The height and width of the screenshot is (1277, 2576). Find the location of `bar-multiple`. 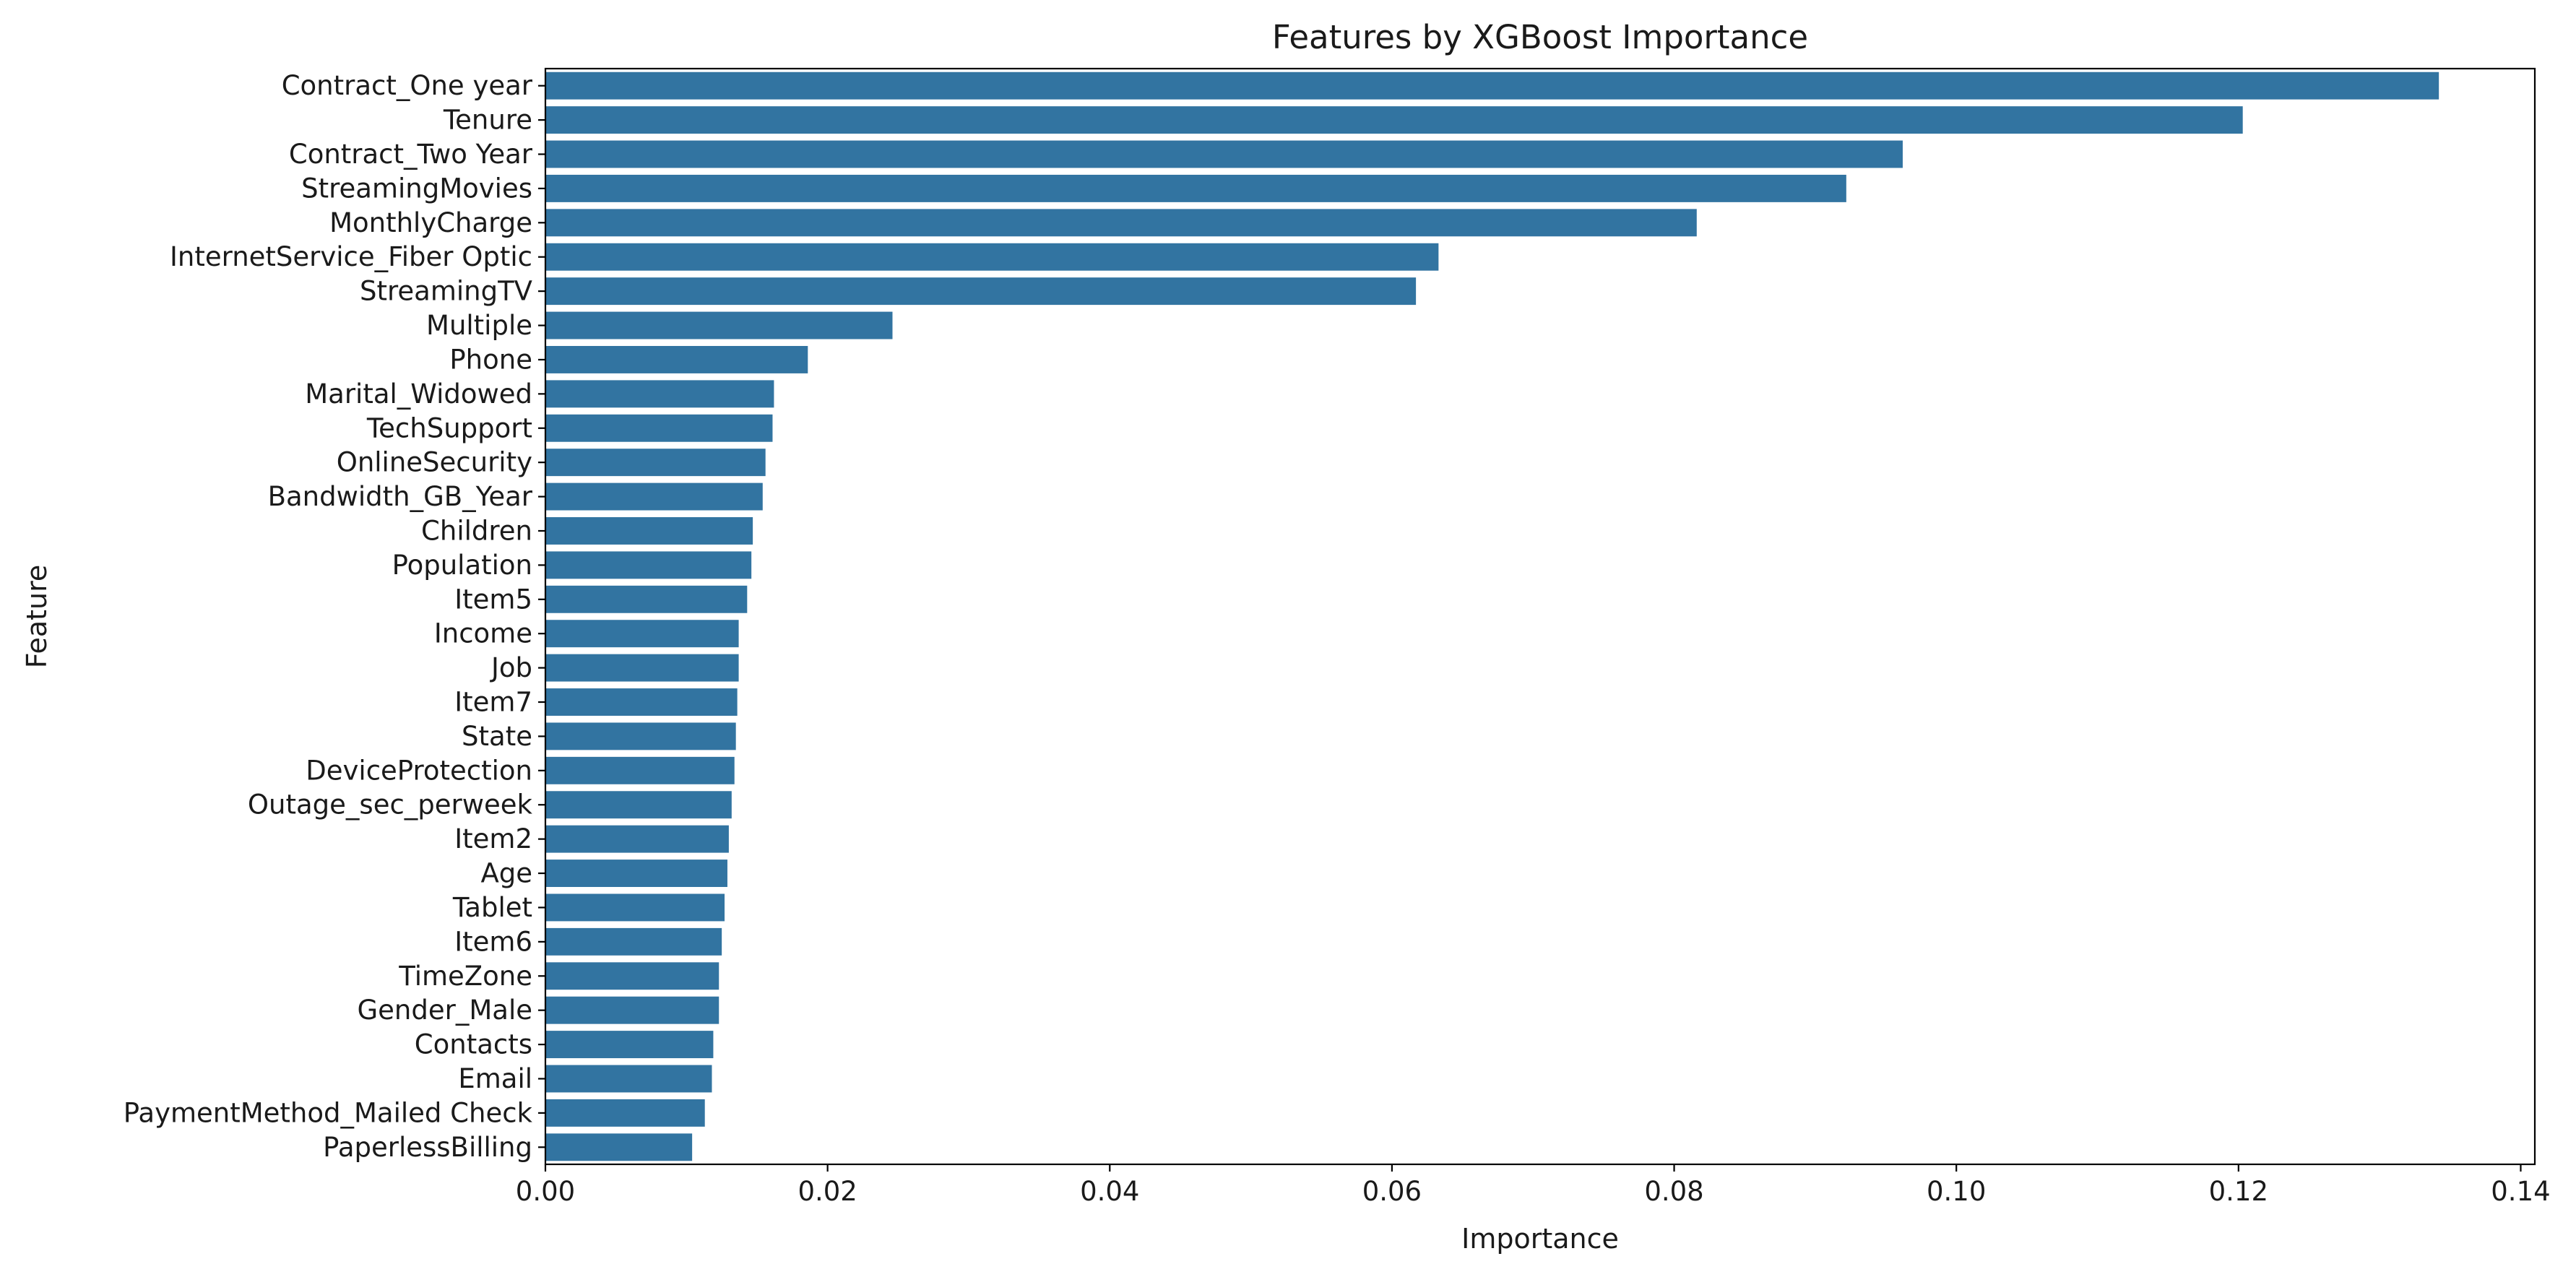

bar-multiple is located at coordinates (719, 325).